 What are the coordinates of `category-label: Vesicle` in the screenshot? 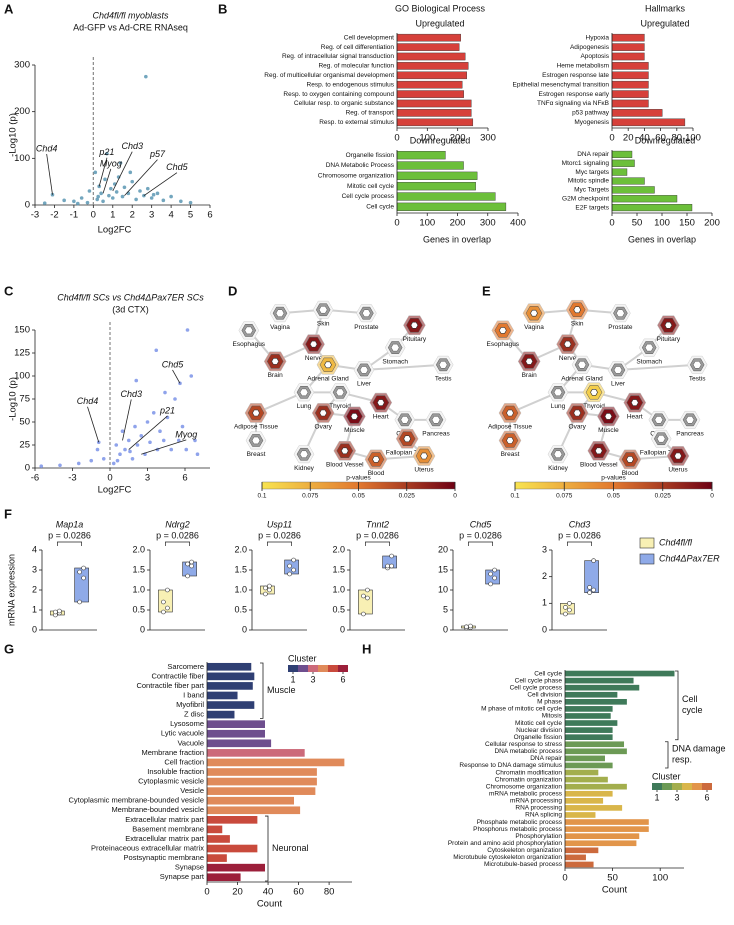 It's located at (192, 790).